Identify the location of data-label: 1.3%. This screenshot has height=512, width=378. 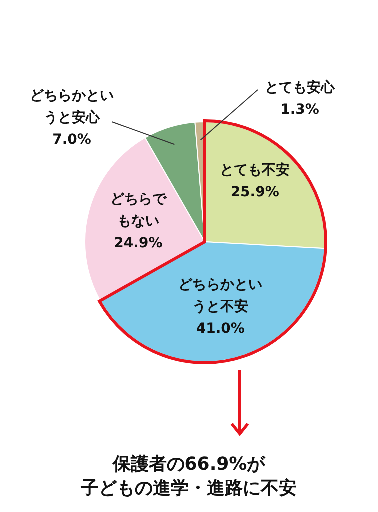
(300, 110).